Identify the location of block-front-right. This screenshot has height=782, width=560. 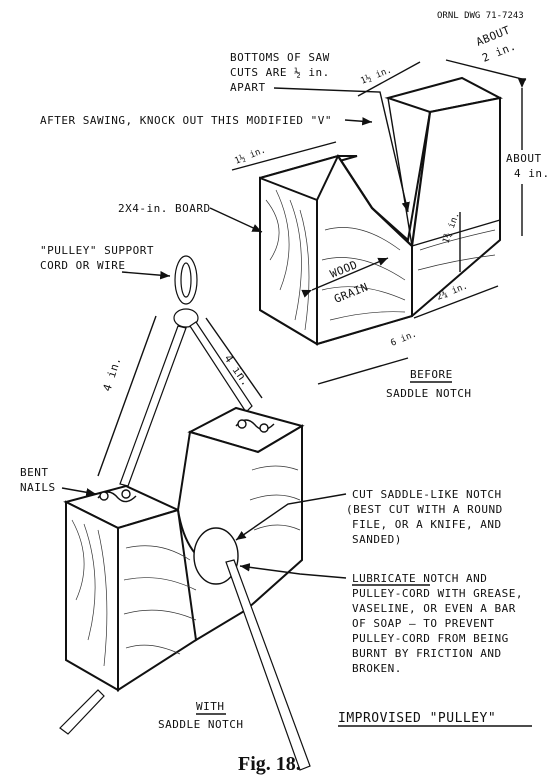
(239, 533).